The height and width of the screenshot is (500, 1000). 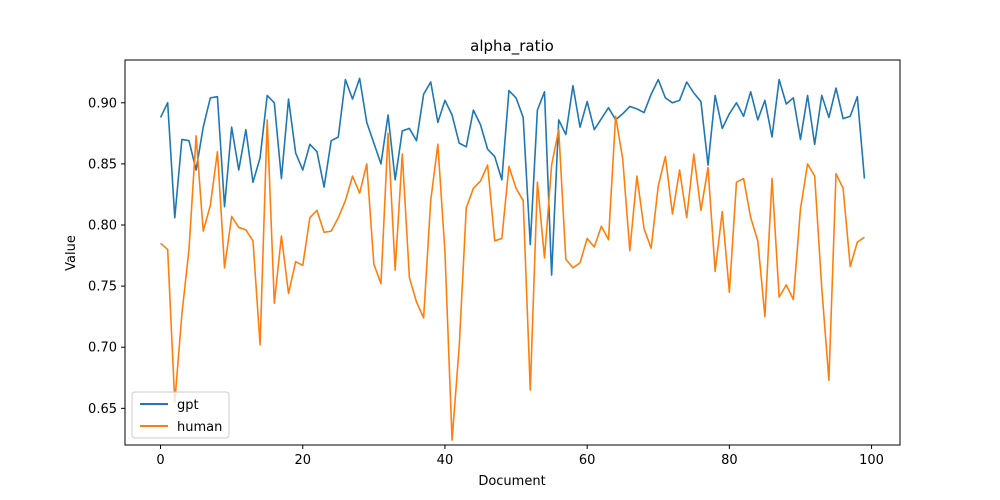 I want to click on legend: gpt human, so click(x=180, y=415).